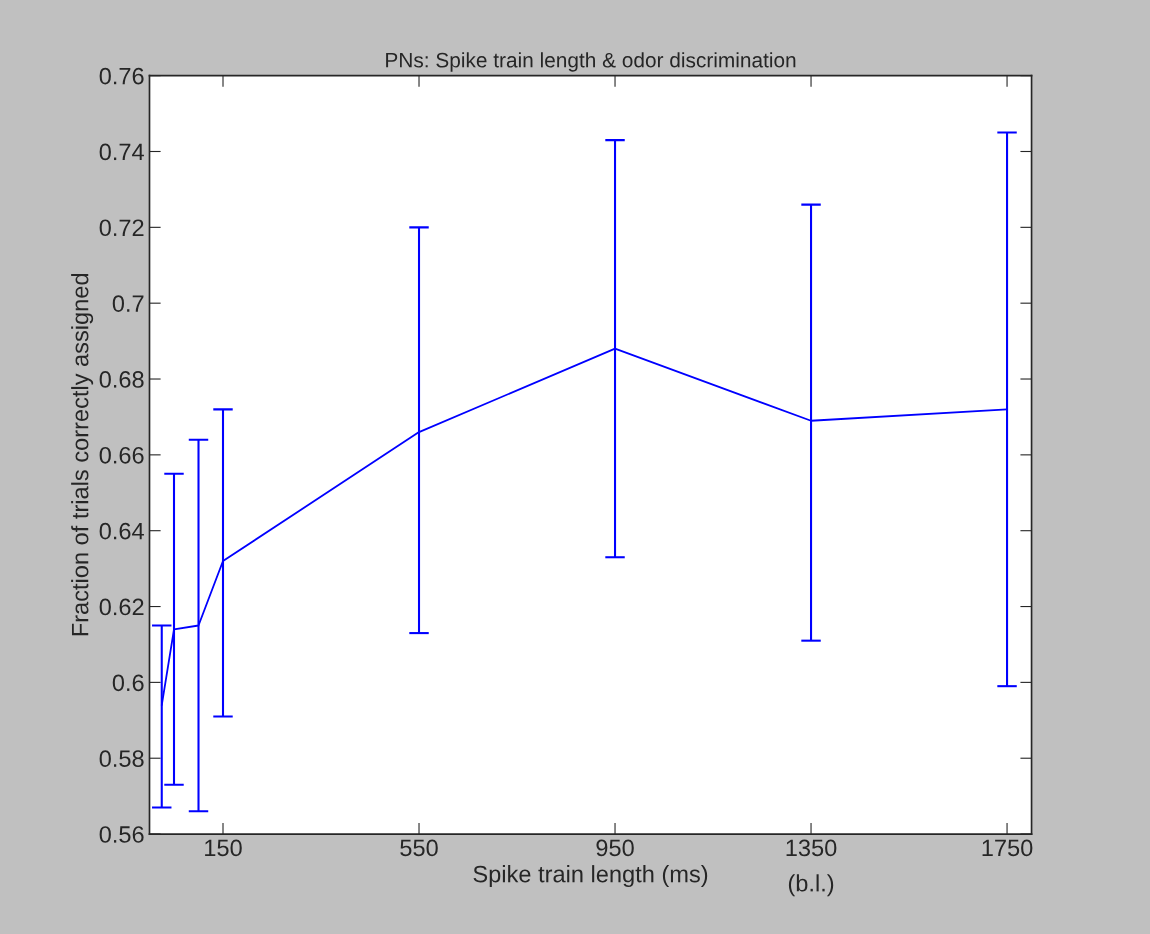 This screenshot has width=1150, height=934. What do you see at coordinates (419, 848) in the screenshot?
I see `x-tick-label: 550` at bounding box center [419, 848].